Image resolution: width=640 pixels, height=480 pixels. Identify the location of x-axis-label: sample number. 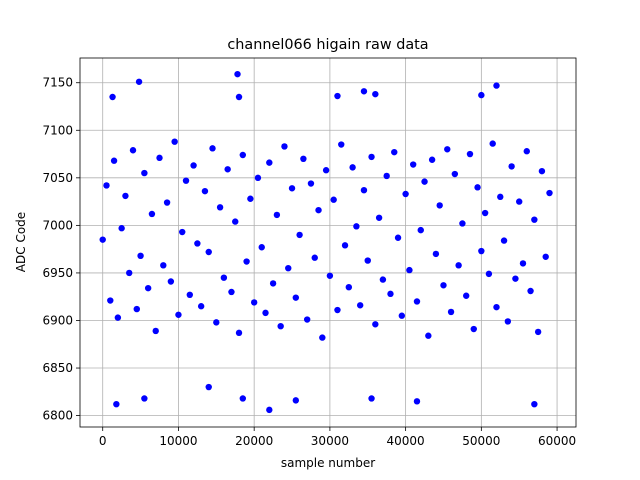
(328, 463).